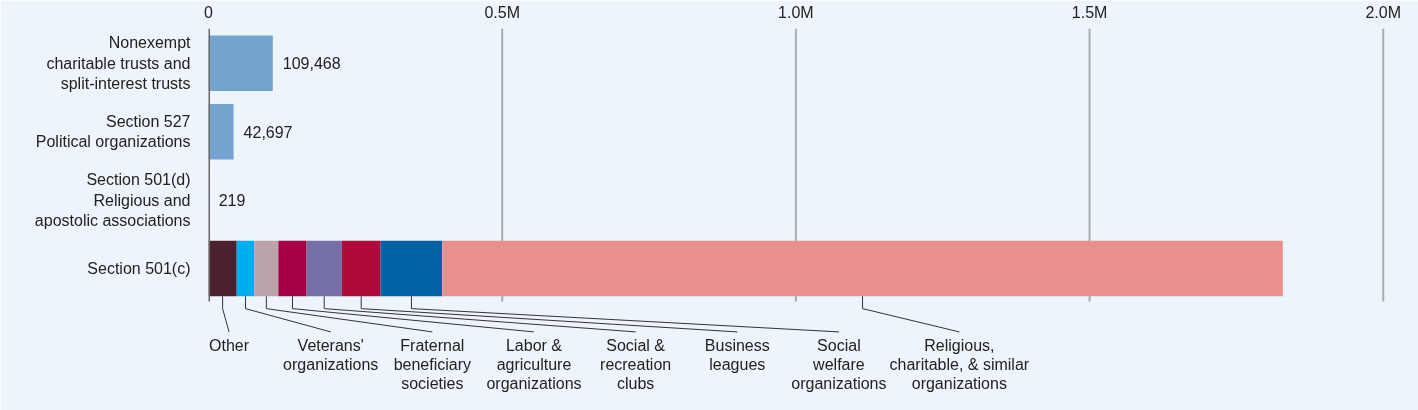  What do you see at coordinates (534, 364) in the screenshot?
I see `text: Labor & agriculture organizations` at bounding box center [534, 364].